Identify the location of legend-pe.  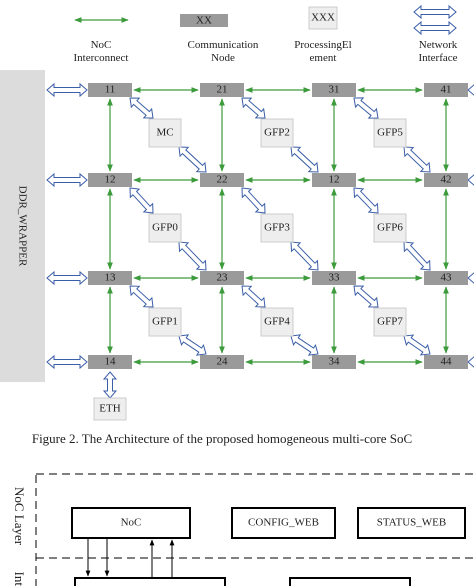
(323, 18).